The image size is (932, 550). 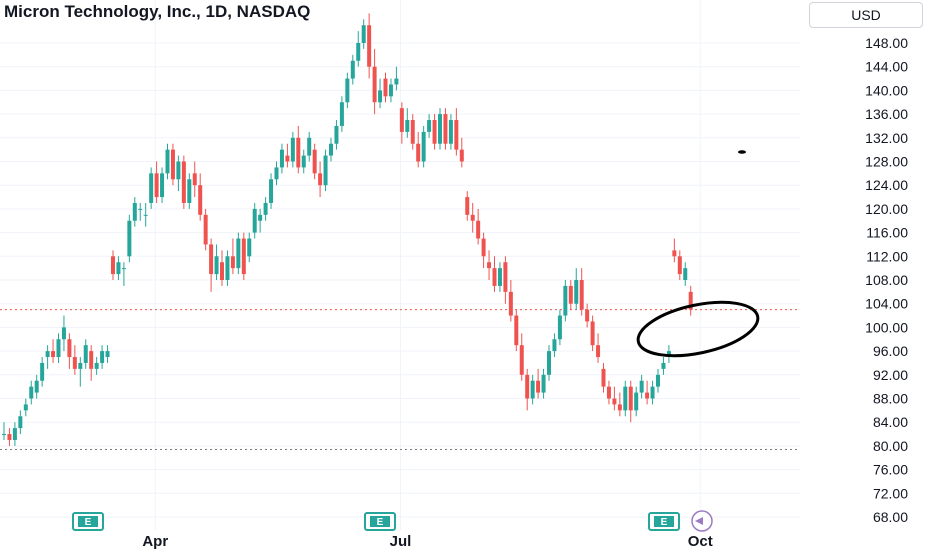 I want to click on price-tick-label: 104.00, so click(x=886, y=304).